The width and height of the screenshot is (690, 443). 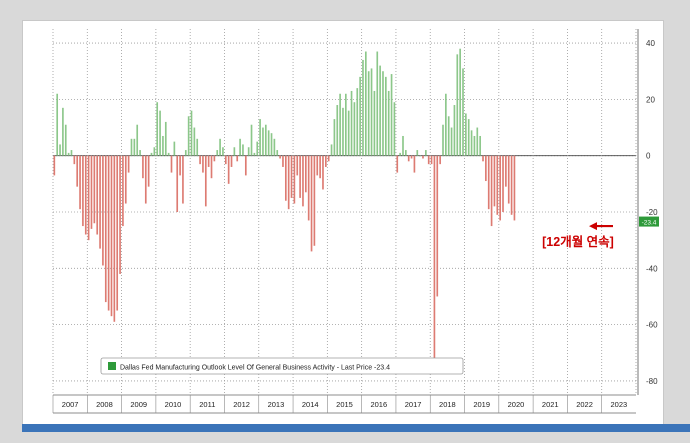 What do you see at coordinates (70, 404) in the screenshot?
I see `x-tick-label: 2007` at bounding box center [70, 404].